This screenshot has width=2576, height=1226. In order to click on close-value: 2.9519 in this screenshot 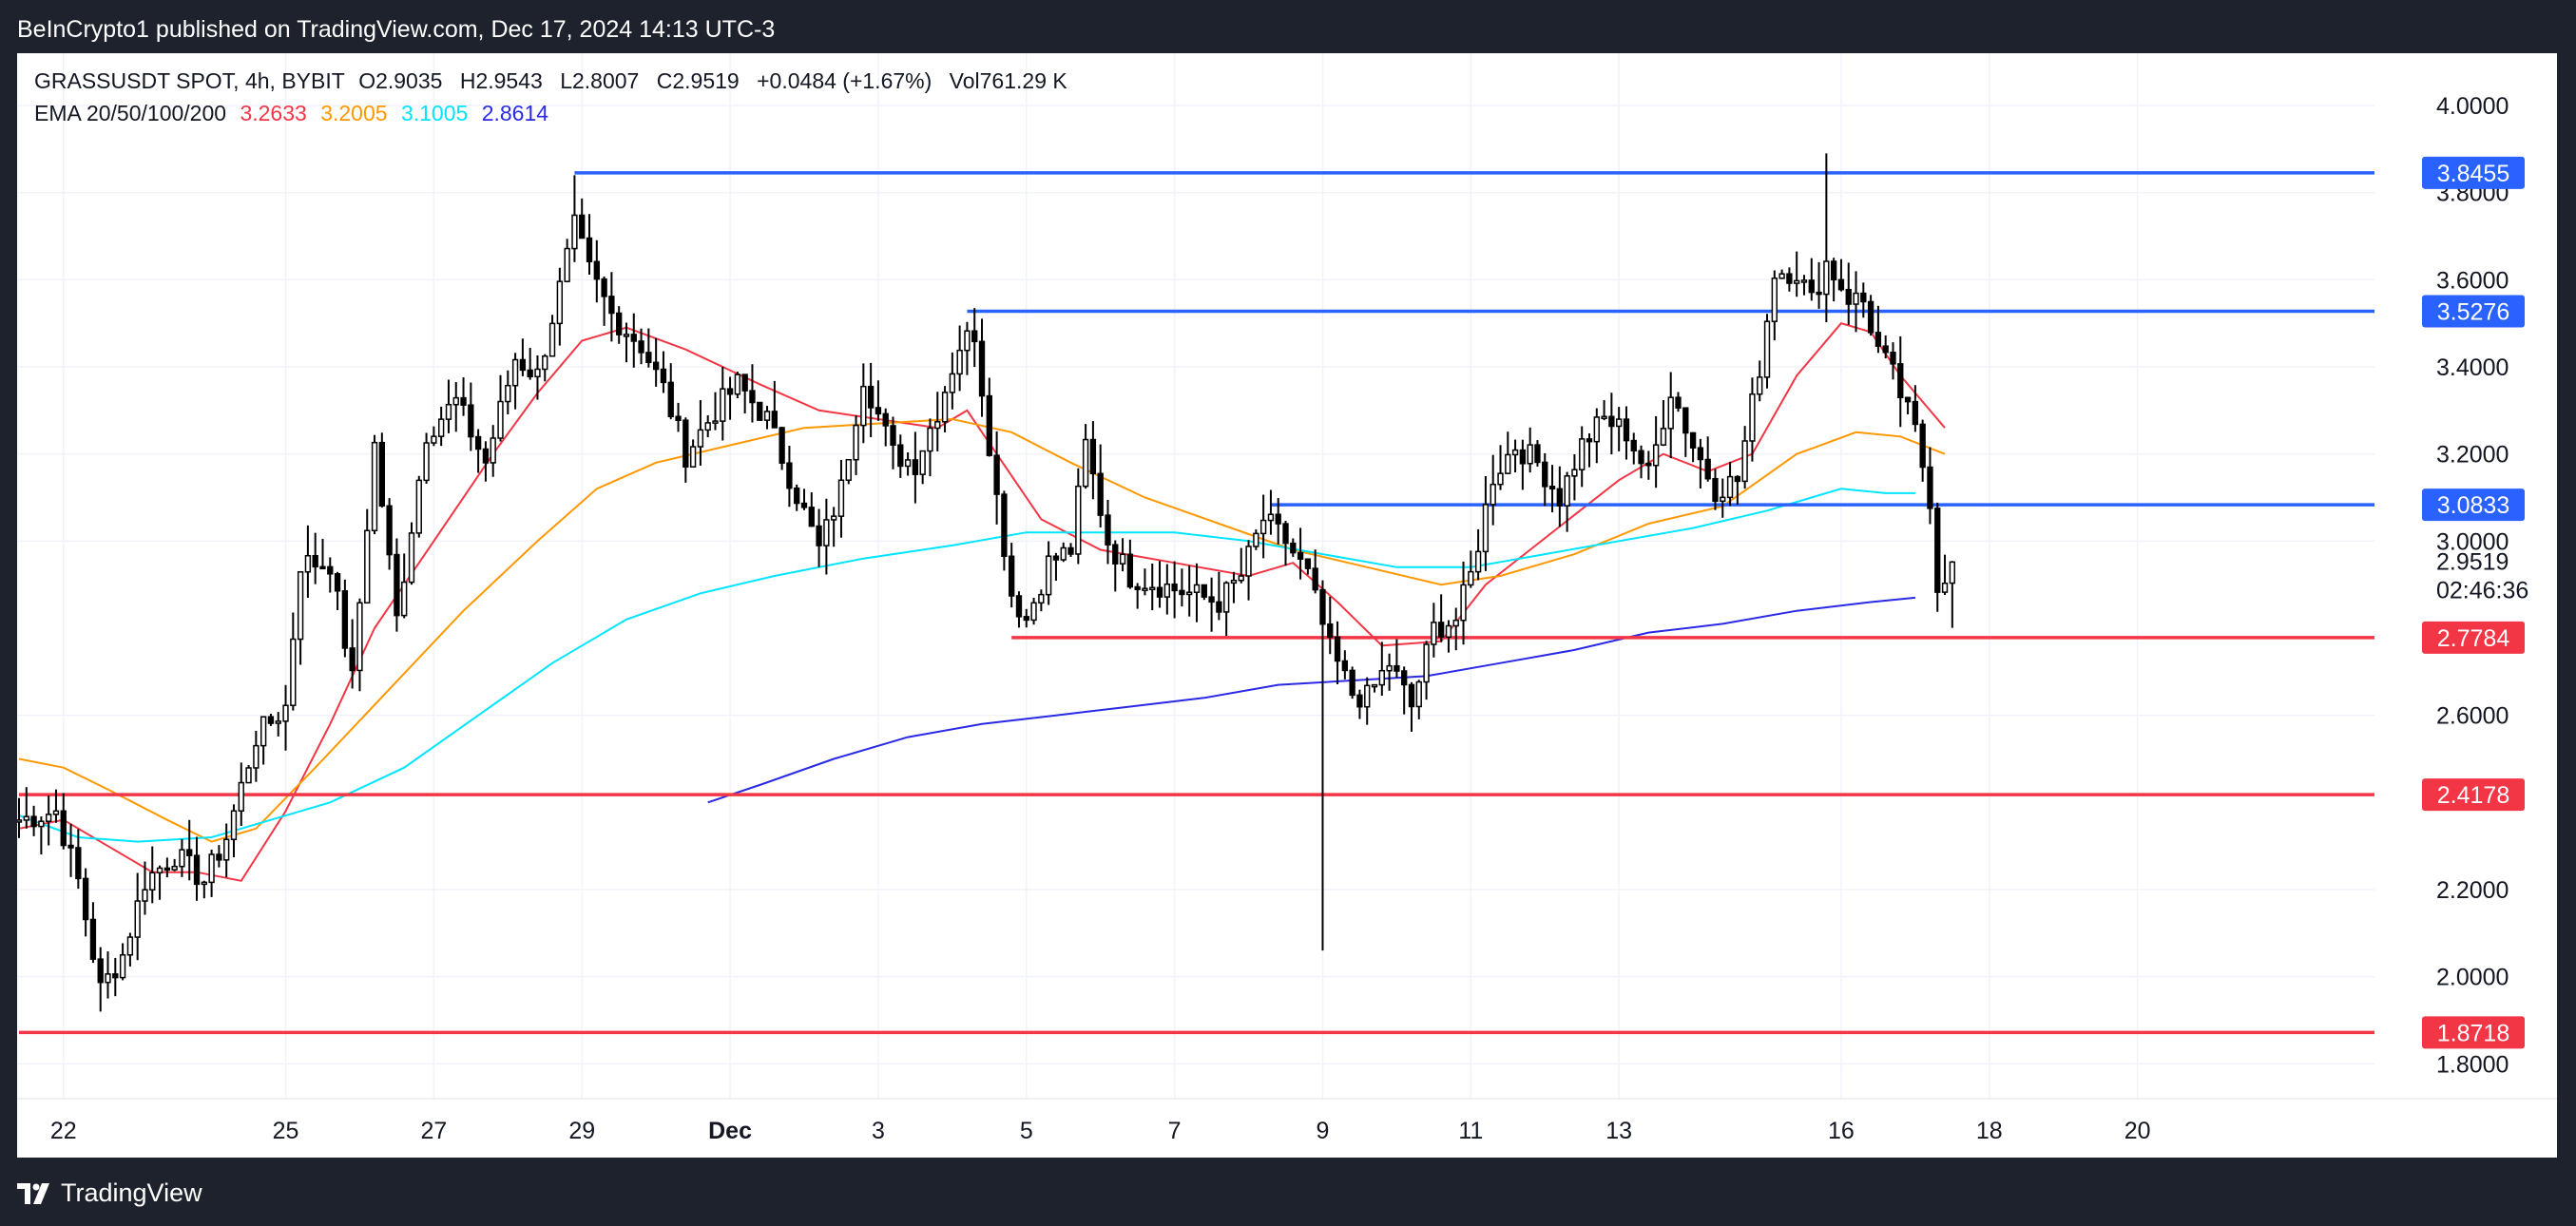, I will do `click(706, 81)`.